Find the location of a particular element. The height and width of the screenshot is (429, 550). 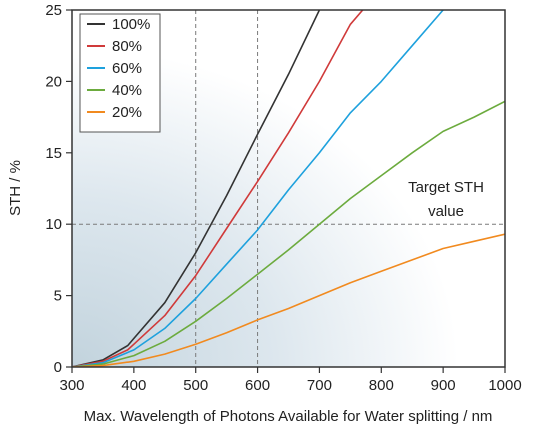

annotation-line-2: value is located at coordinates (446, 211).